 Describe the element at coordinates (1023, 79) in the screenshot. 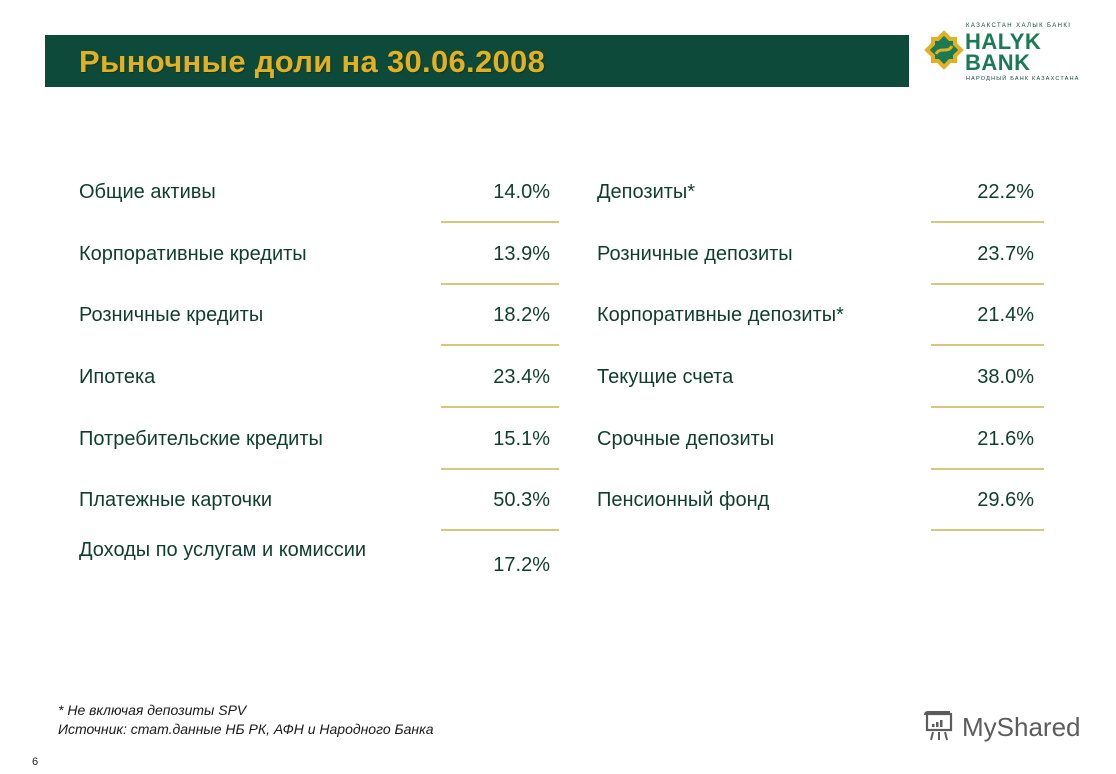

I see `logo-bottom-line: НАРОДНЫЙ БАНК КАЗАХСТАНА` at that location.